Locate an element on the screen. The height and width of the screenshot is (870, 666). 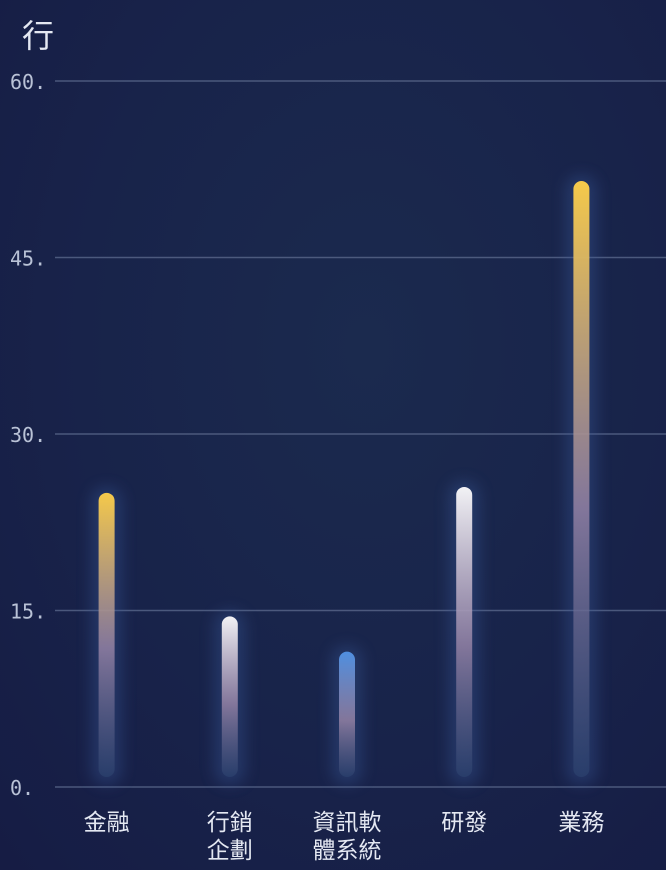
x-category-label: 業務 is located at coordinates (581, 823).